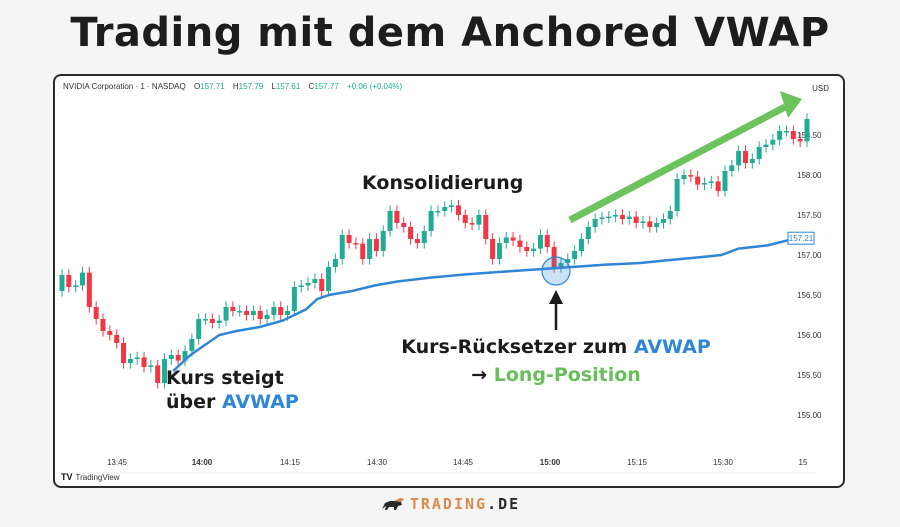 The width and height of the screenshot is (900, 527). What do you see at coordinates (809, 375) in the screenshot?
I see `y-axis-tick: 155.50` at bounding box center [809, 375].